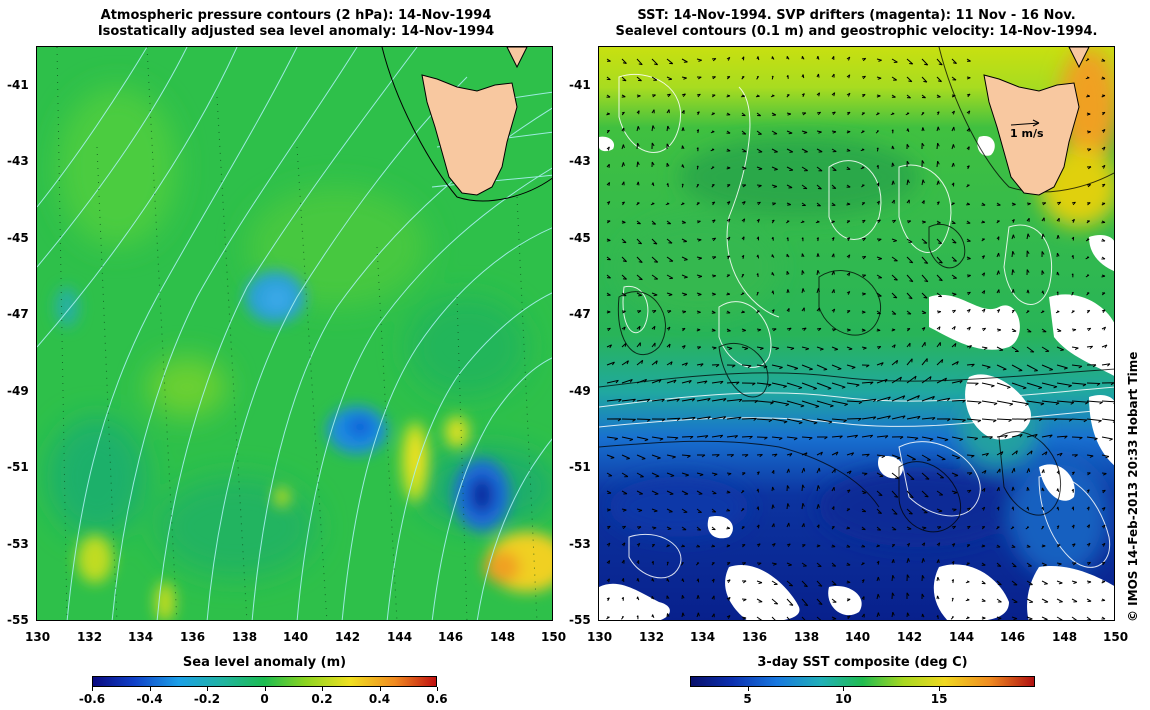 Image resolution: width=1150 pixels, height=710 pixels. What do you see at coordinates (858, 637) in the screenshot?
I see `lon-tick: 140` at bounding box center [858, 637].